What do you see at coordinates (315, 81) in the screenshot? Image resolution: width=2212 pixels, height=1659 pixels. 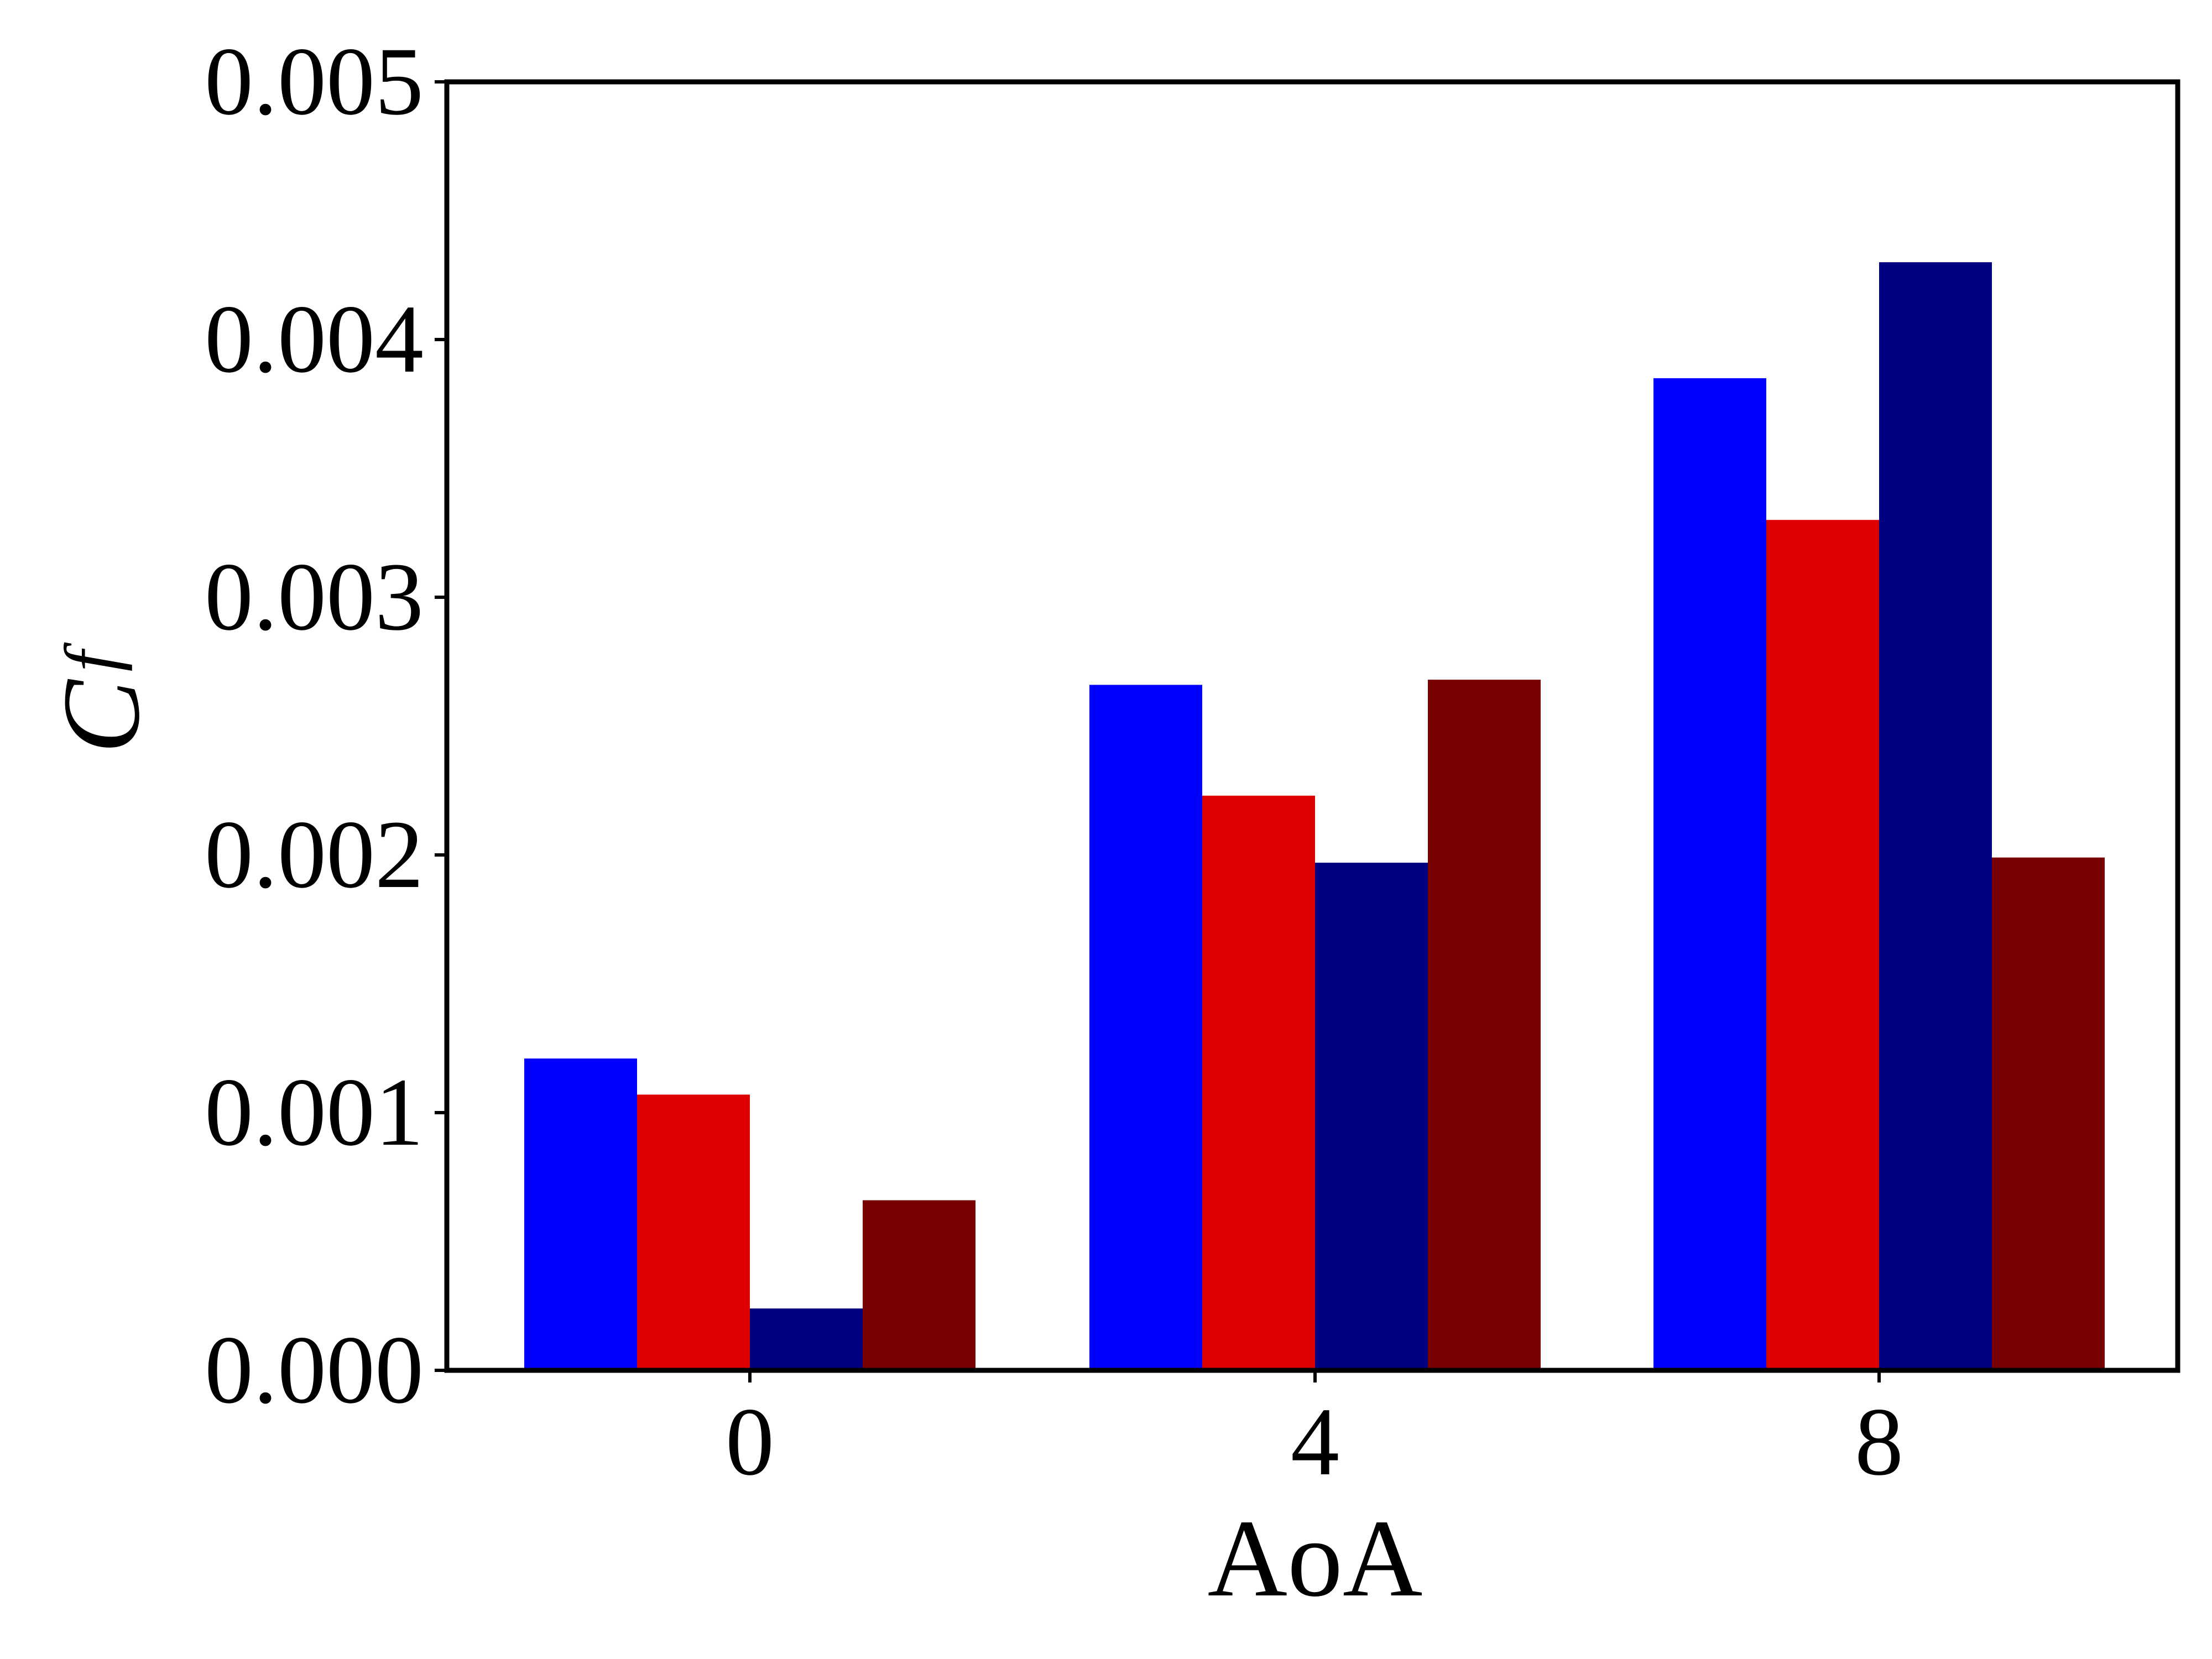 I see `y-tick-label: 0.005` at bounding box center [315, 81].